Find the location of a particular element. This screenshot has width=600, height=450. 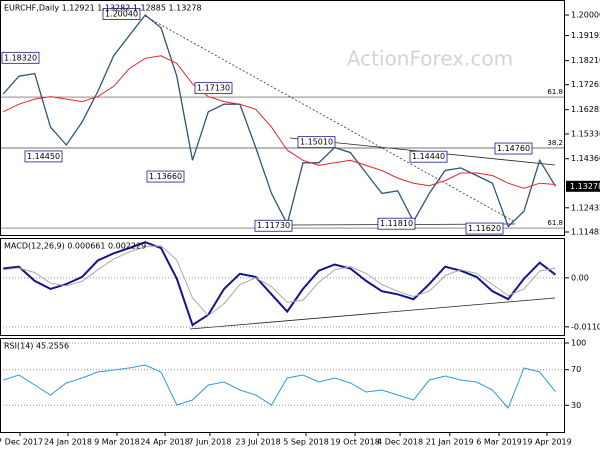

x-tick-label: 6 Mar 2019 is located at coordinates (499, 442).